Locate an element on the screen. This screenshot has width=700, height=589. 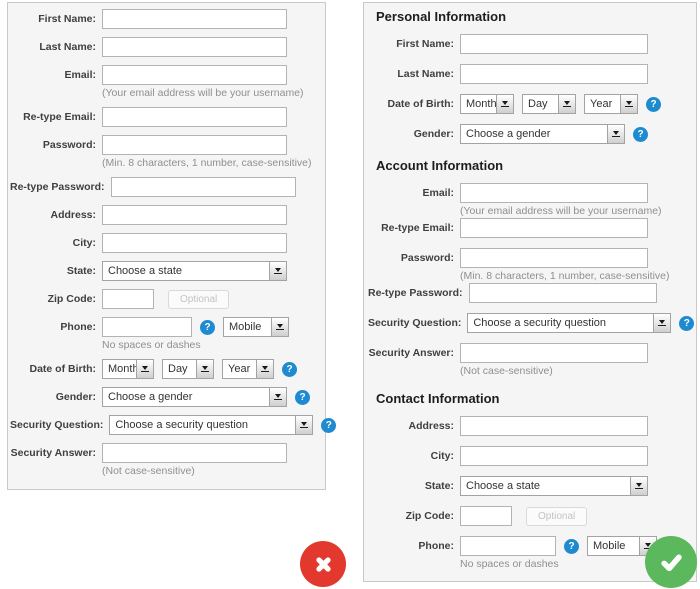
l-first-name-input is located at coordinates (194, 19).